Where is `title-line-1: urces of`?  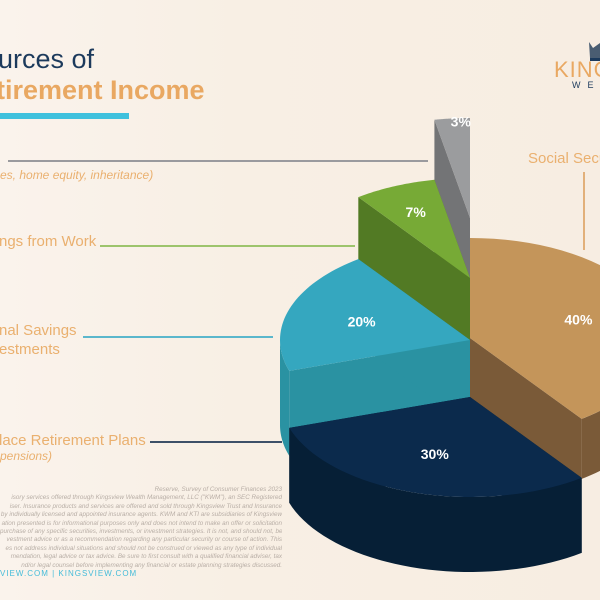 title-line-1: urces of is located at coordinates (47, 59).